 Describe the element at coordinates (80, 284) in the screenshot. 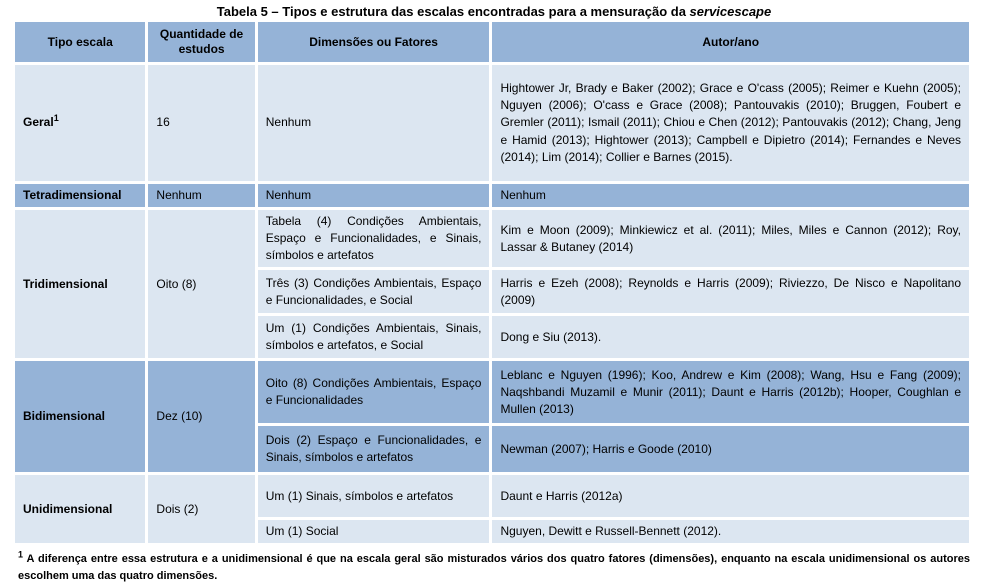

I see `cell-tipo-escala: Tridimensional` at that location.